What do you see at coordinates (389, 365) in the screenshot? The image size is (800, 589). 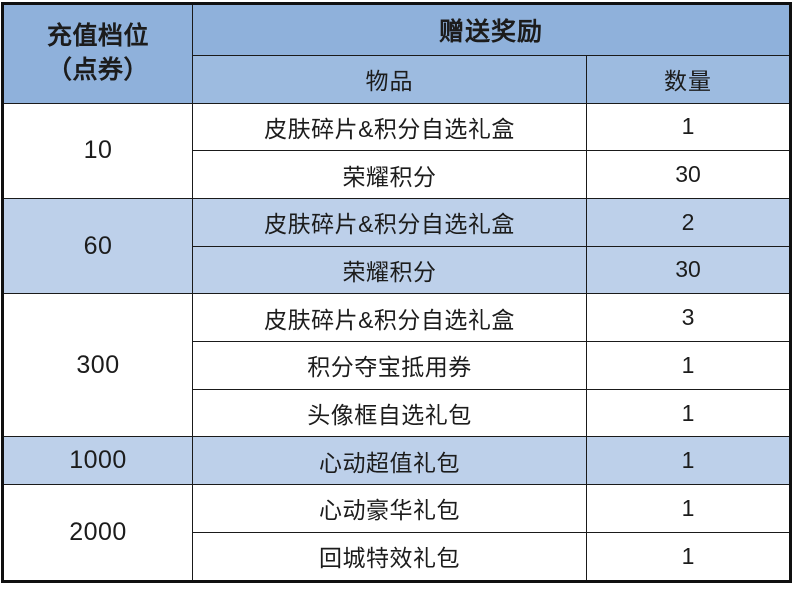 I see `reward-item-cell: 积分夺宝抵用券` at bounding box center [389, 365].